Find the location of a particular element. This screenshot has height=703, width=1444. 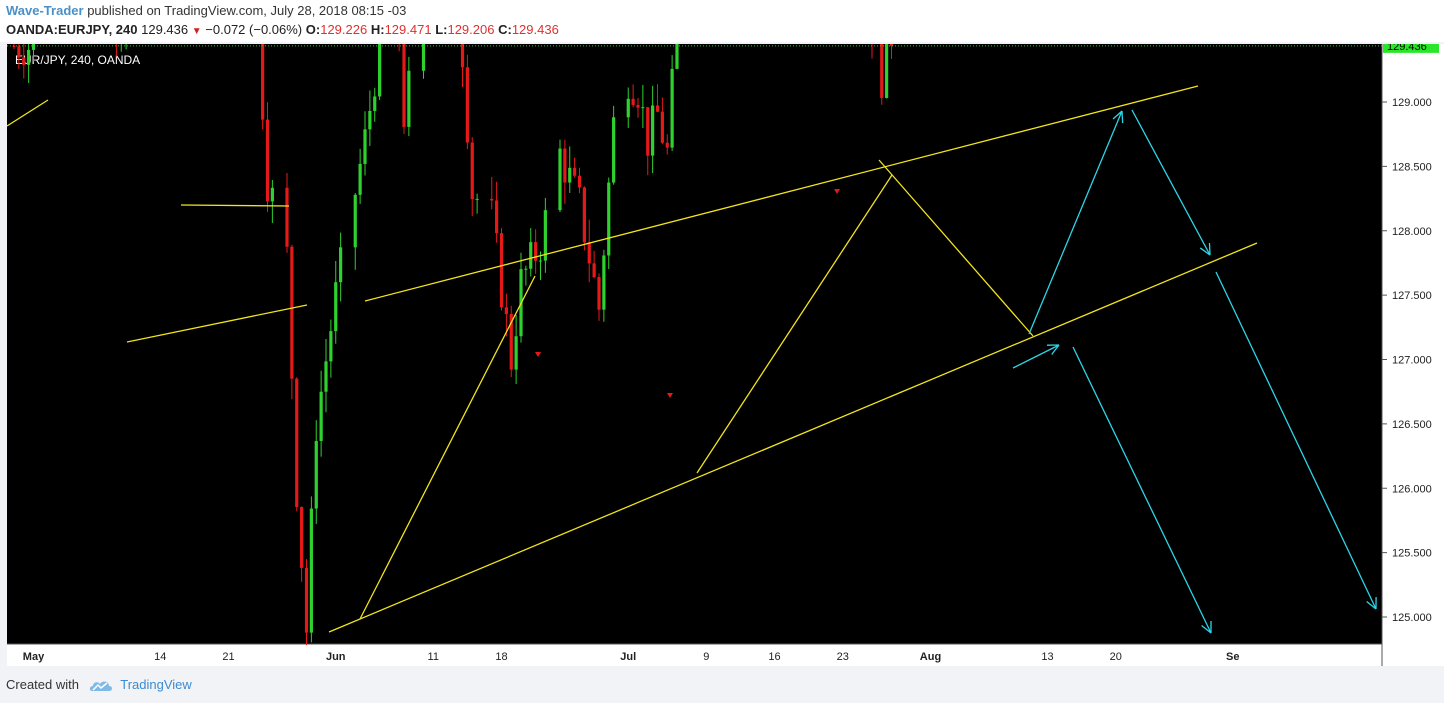

close-label: C: is located at coordinates (505, 29).